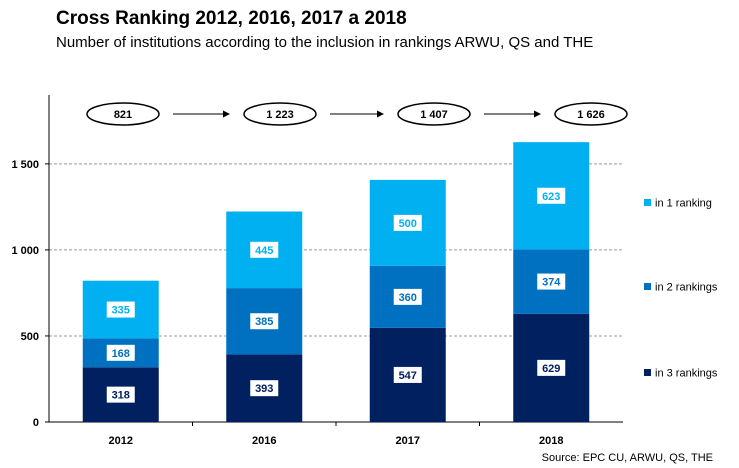 This screenshot has height=468, width=739. I want to click on data-label: 335, so click(121, 311).